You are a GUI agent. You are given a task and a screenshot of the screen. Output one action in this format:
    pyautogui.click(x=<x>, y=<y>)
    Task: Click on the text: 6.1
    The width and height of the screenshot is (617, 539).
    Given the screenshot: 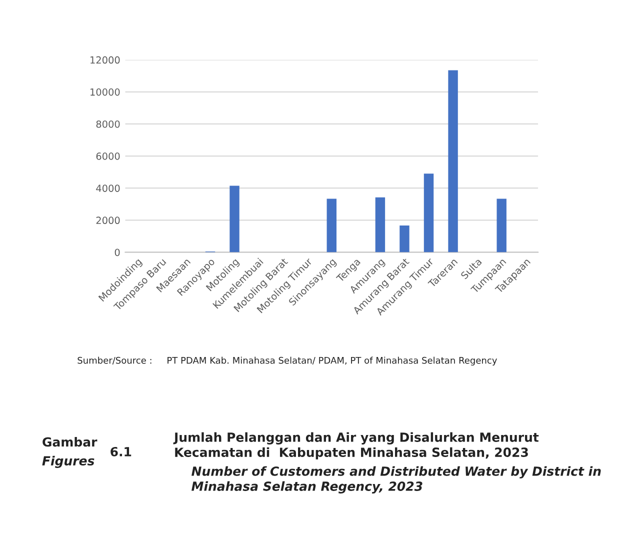 What is the action you would take?
    pyautogui.click(x=121, y=451)
    